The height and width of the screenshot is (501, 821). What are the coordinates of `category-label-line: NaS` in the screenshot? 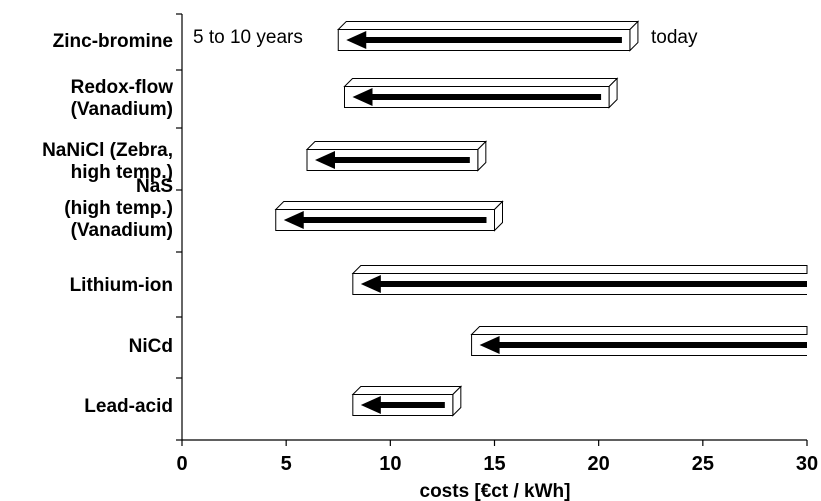 It's located at (154, 186).